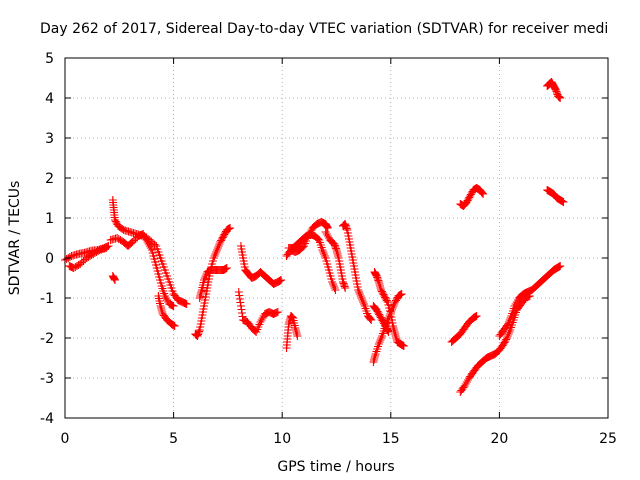  I want to click on y-tick-label: -2, so click(47, 339).